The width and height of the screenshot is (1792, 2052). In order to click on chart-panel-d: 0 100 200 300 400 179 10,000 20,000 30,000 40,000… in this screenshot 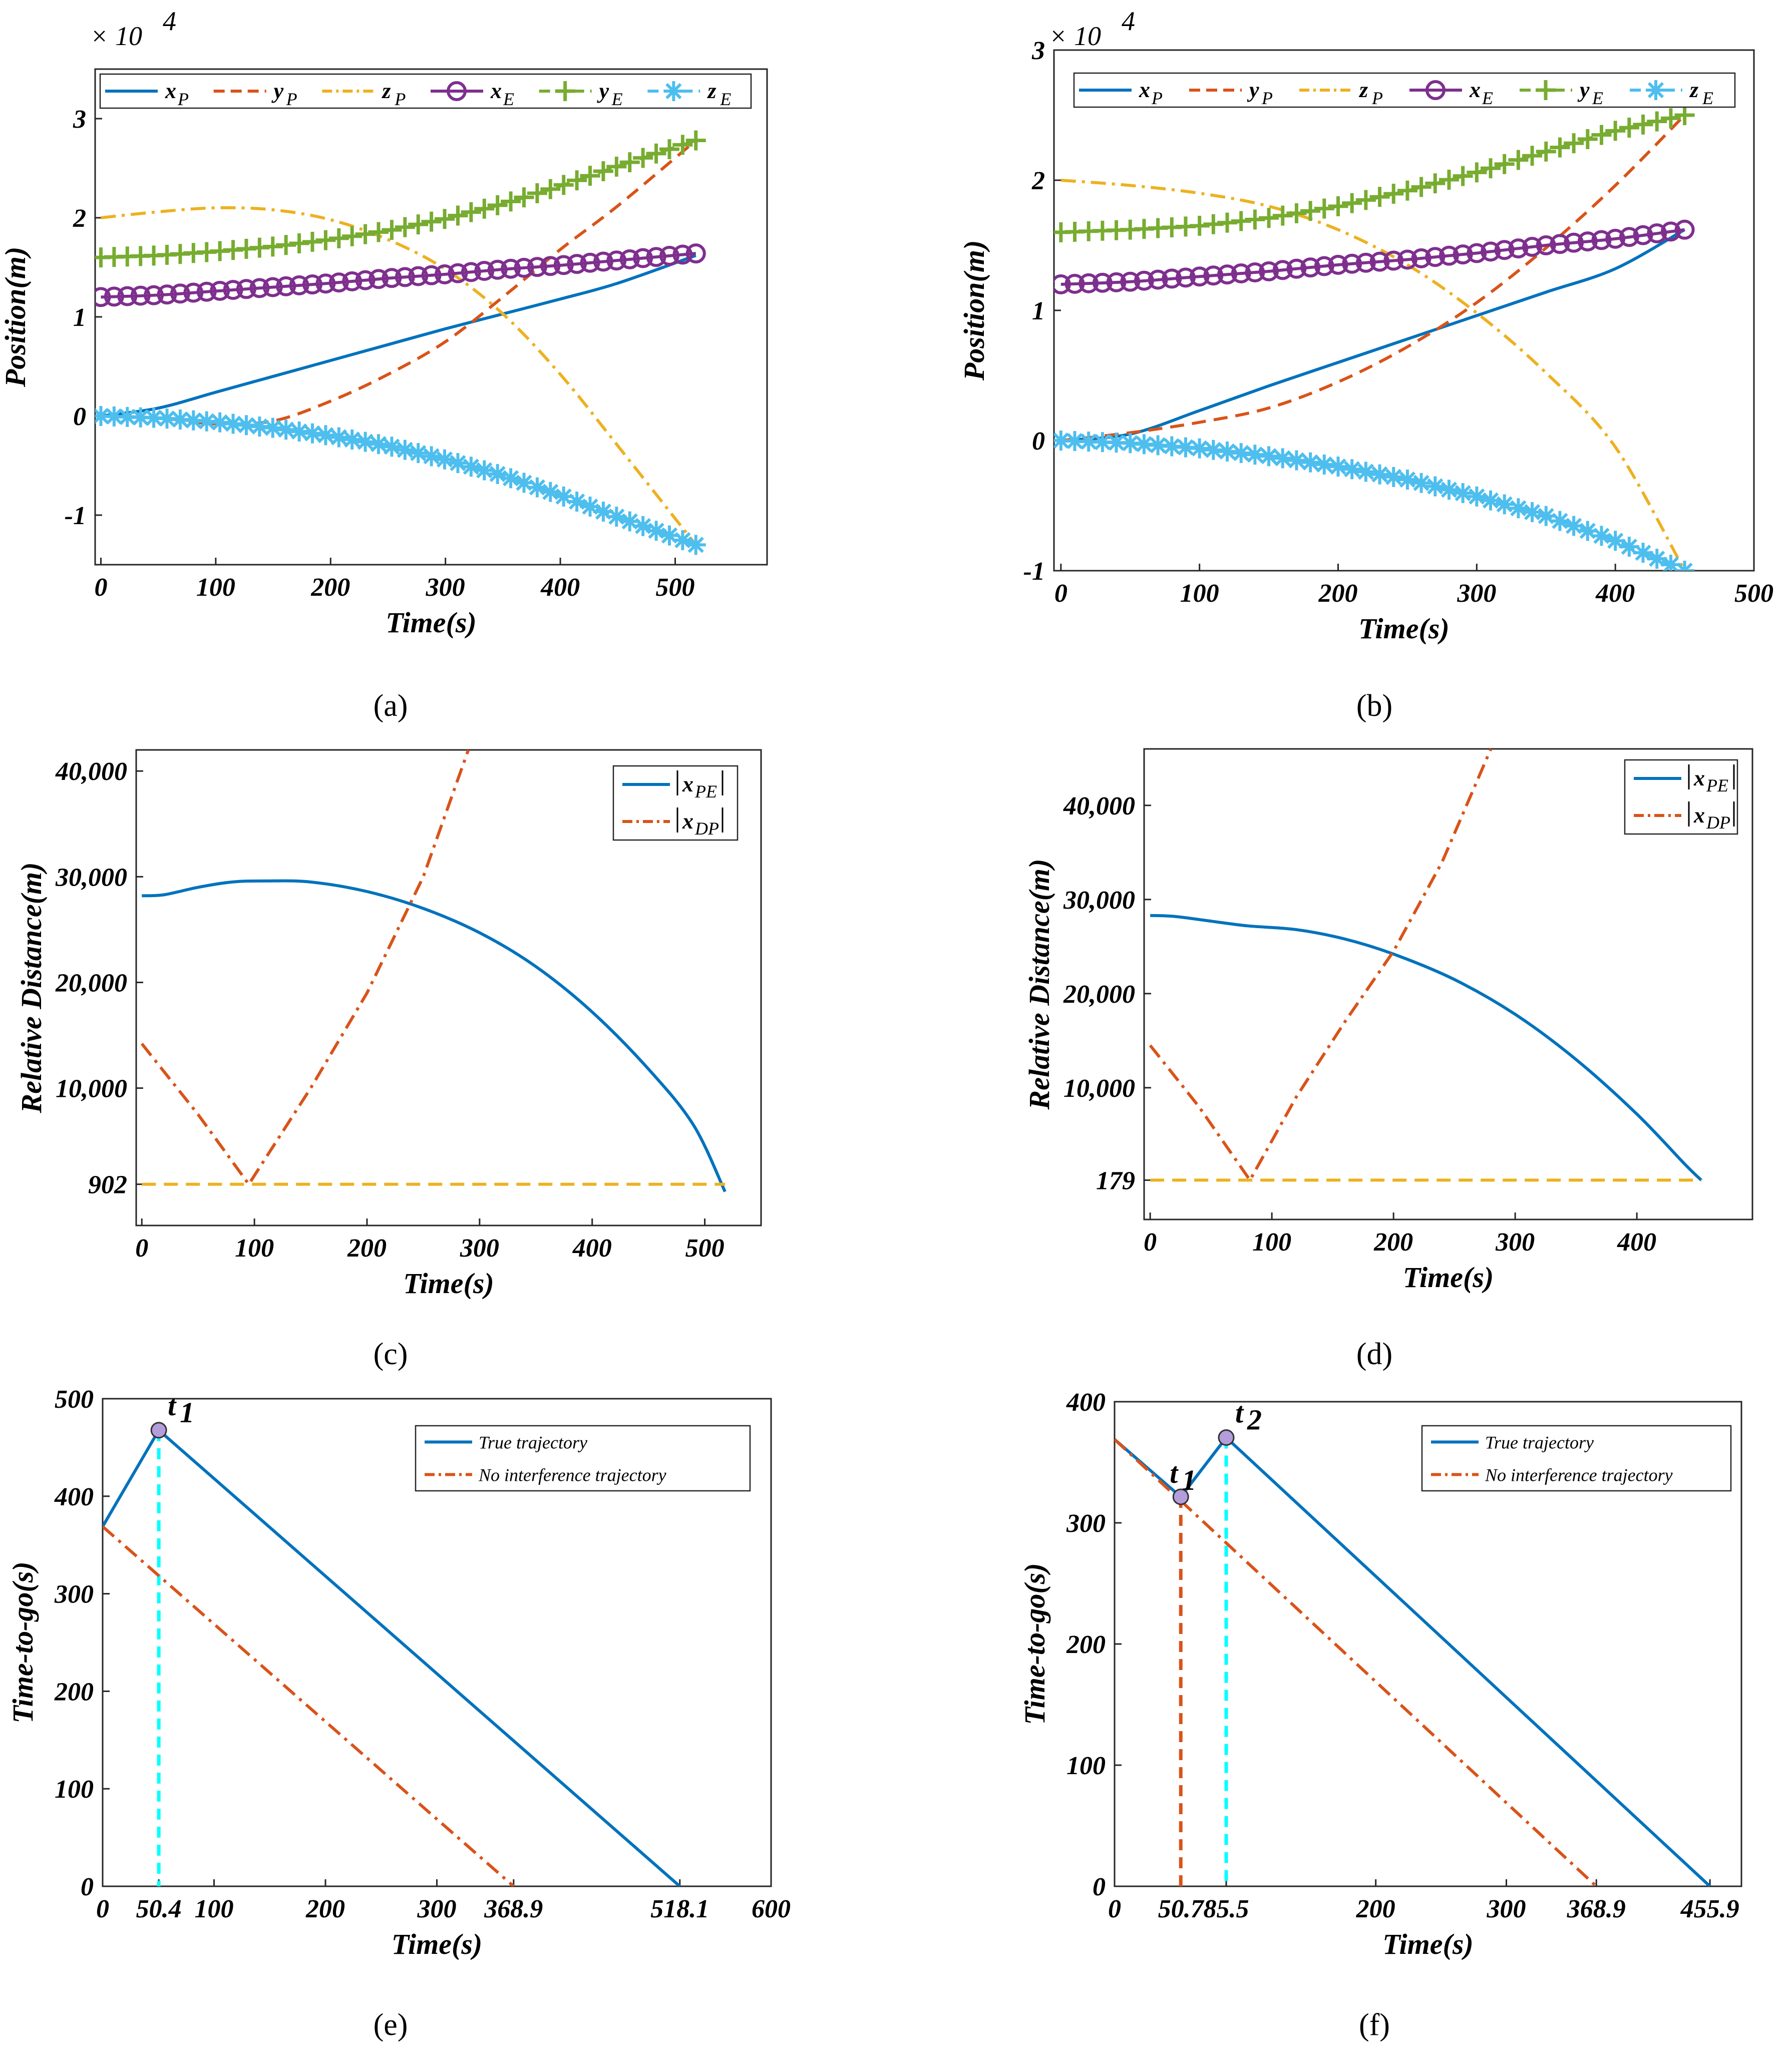, I will do `click(1388, 1059)`.